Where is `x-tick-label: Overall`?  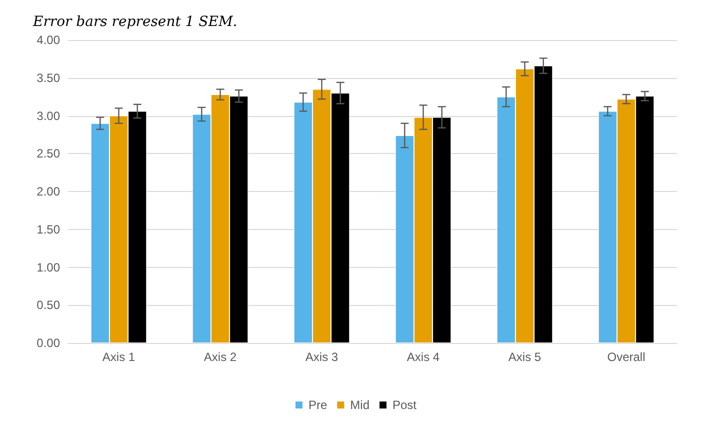
x-tick-label: Overall is located at coordinates (626, 357).